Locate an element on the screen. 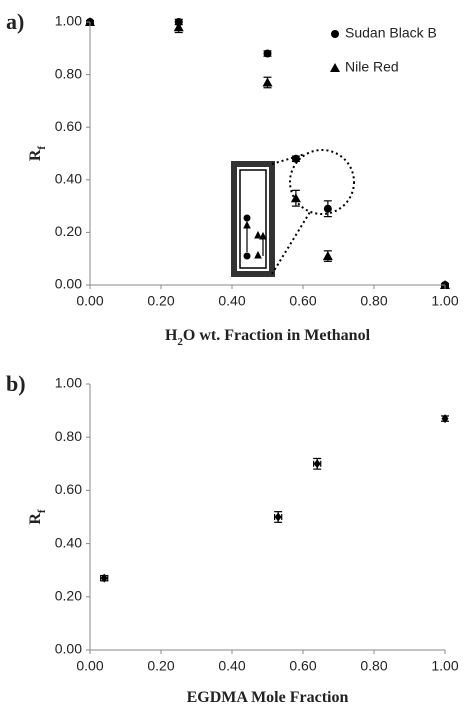 Image resolution: width=464 pixels, height=708 pixels. x-axis-title-part: 2 is located at coordinates (180, 342).